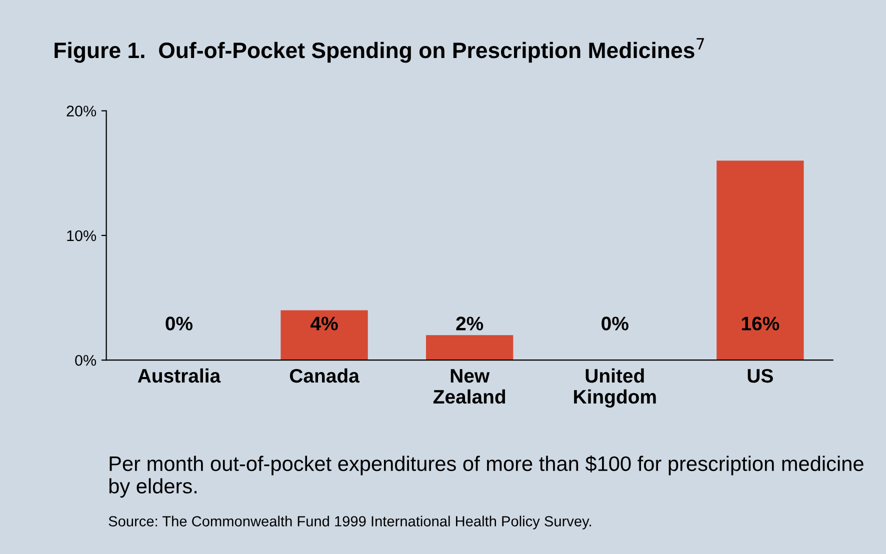 The height and width of the screenshot is (554, 886). What do you see at coordinates (324, 323) in the screenshot?
I see `data-label: 4%` at bounding box center [324, 323].